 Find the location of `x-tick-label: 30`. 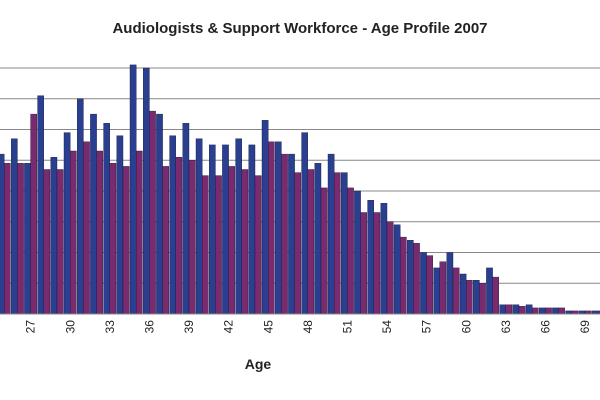

x-tick-label: 30 is located at coordinates (70, 327).